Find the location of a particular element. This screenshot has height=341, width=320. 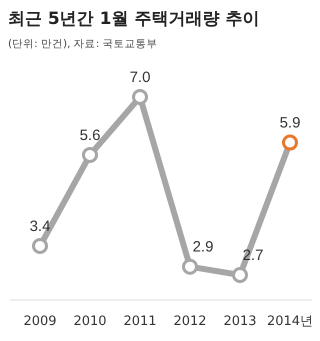

x-tick-label: 2009 is located at coordinates (40, 321).